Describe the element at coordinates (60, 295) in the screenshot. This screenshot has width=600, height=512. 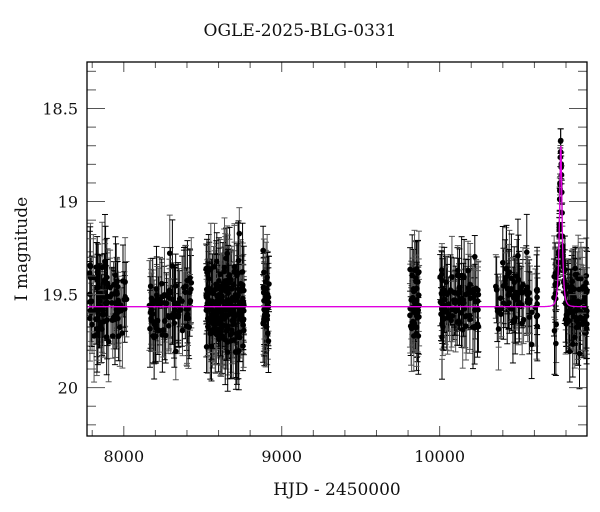
I see `svg-text: 19.5` at that location.